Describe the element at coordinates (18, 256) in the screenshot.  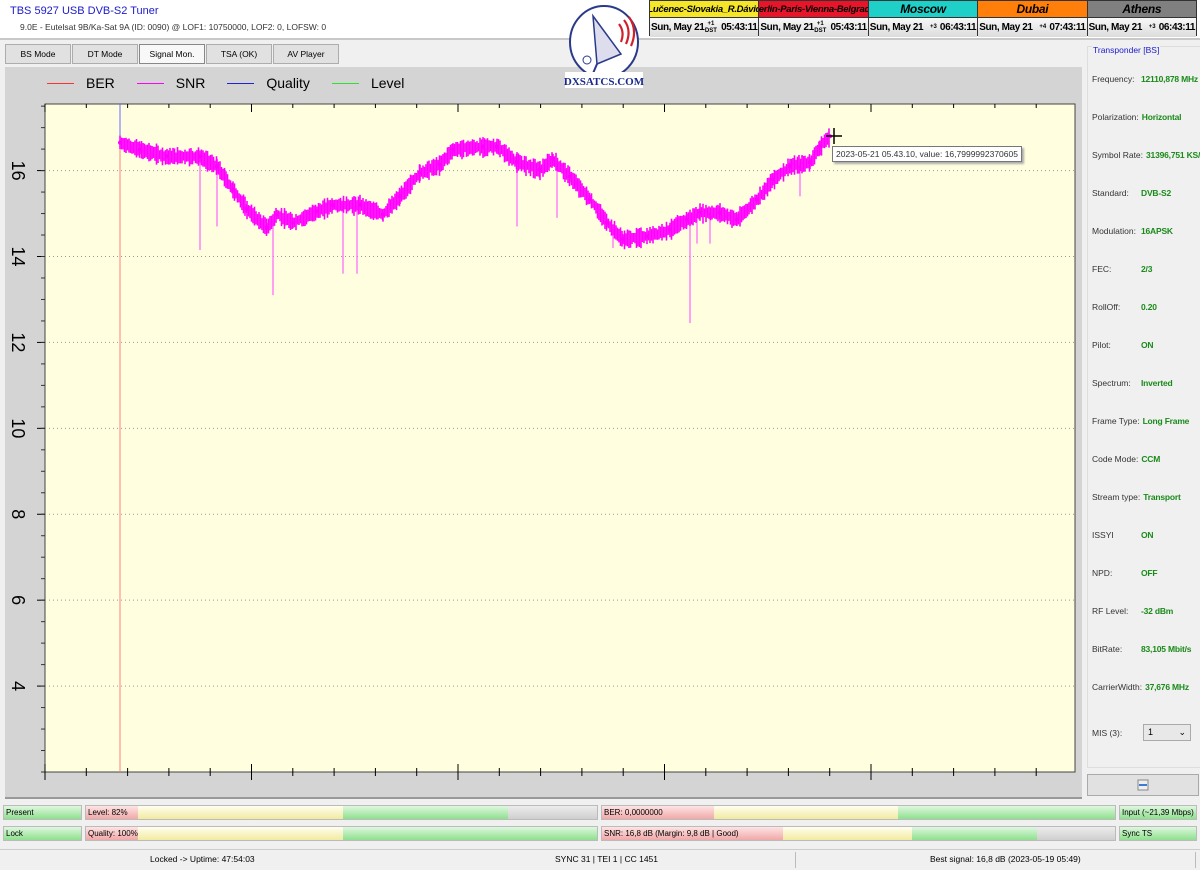
I see `y-tick-label: 14` at that location.